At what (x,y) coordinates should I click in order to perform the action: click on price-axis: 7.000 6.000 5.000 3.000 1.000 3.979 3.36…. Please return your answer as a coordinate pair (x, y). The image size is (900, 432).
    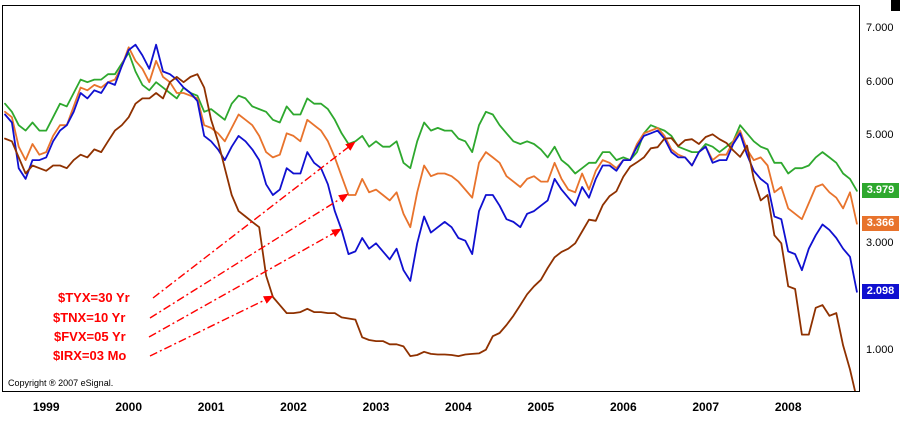
    Looking at the image, I should click on (881, 198).